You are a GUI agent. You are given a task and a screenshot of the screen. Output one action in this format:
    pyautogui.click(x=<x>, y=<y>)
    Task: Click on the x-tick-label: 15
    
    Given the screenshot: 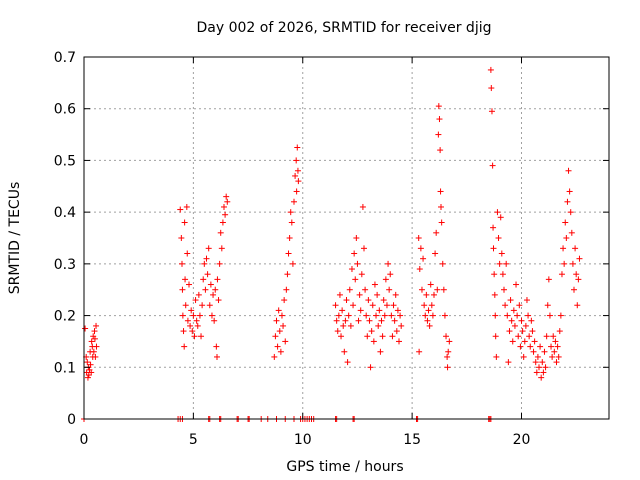 What is the action you would take?
    pyautogui.click(x=412, y=440)
    